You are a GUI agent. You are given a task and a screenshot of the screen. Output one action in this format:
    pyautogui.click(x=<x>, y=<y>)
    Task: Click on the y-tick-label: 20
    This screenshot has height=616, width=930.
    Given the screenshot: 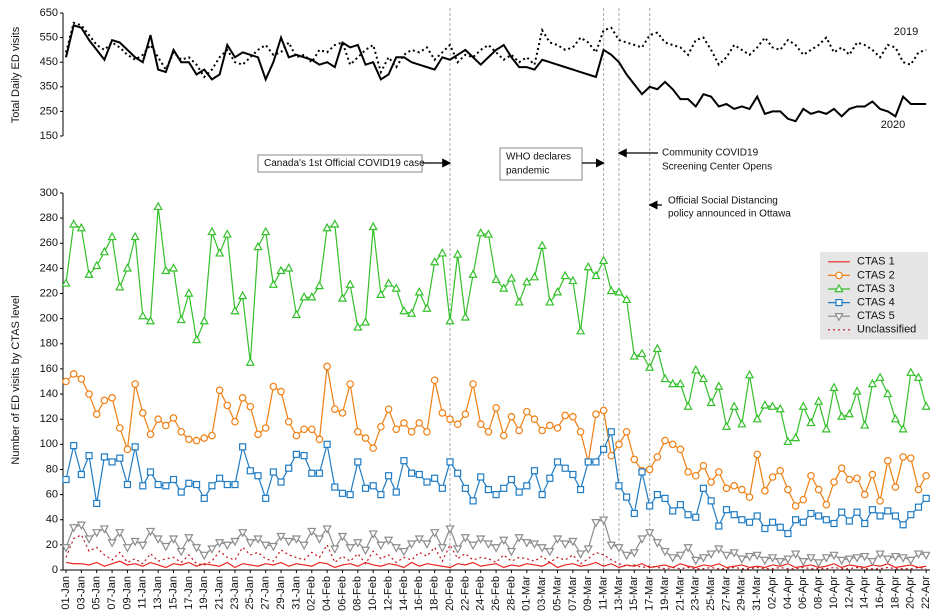 What is the action you would take?
    pyautogui.click(x=52, y=545)
    